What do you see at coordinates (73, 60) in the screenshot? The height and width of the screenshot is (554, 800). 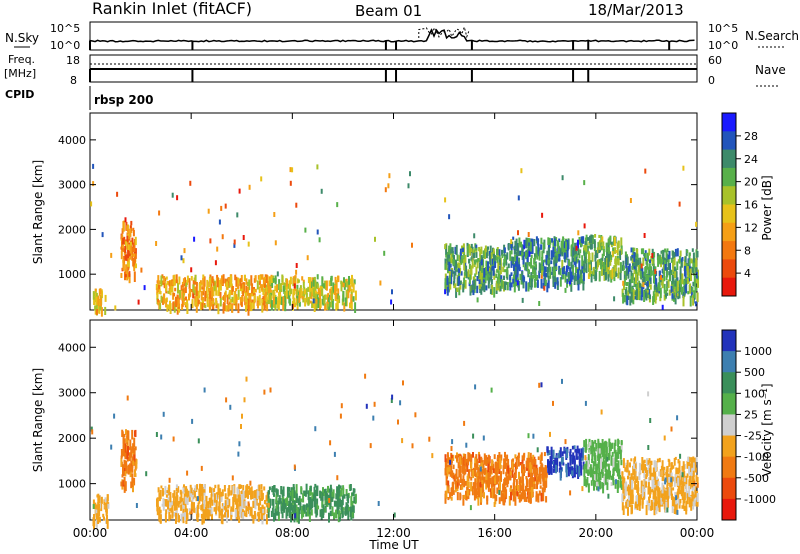 I see `freq-tick-top: 18` at bounding box center [73, 60].